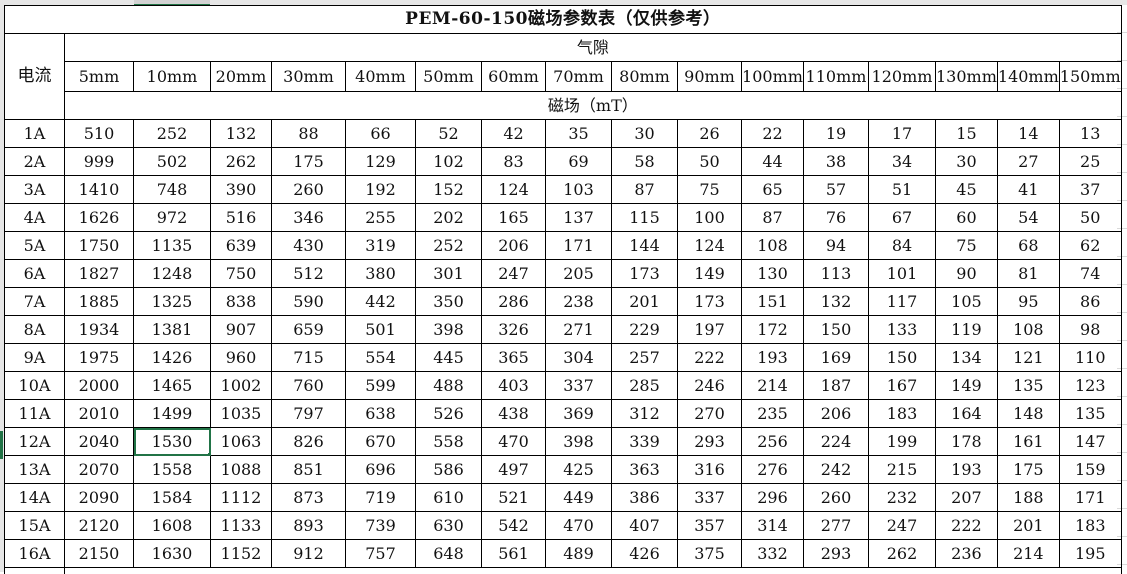  Describe the element at coordinates (645, 386) in the screenshot. I see `field-value-cell: 285` at that location.